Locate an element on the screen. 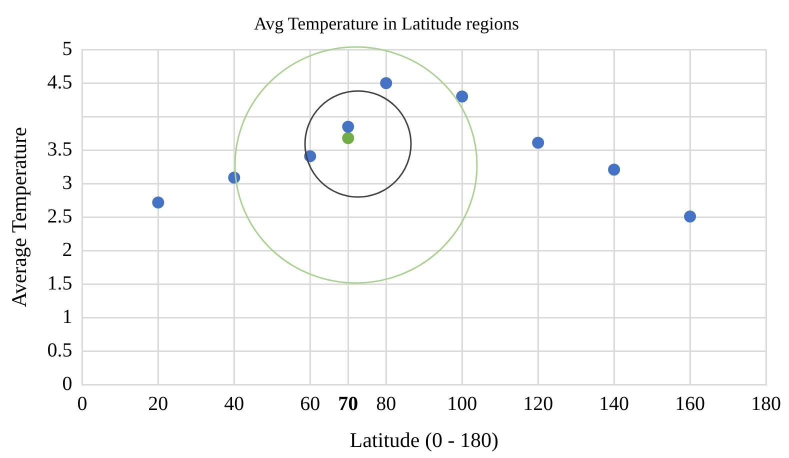 The width and height of the screenshot is (789, 458). y-tick-label: 0.5 is located at coordinates (59, 351).